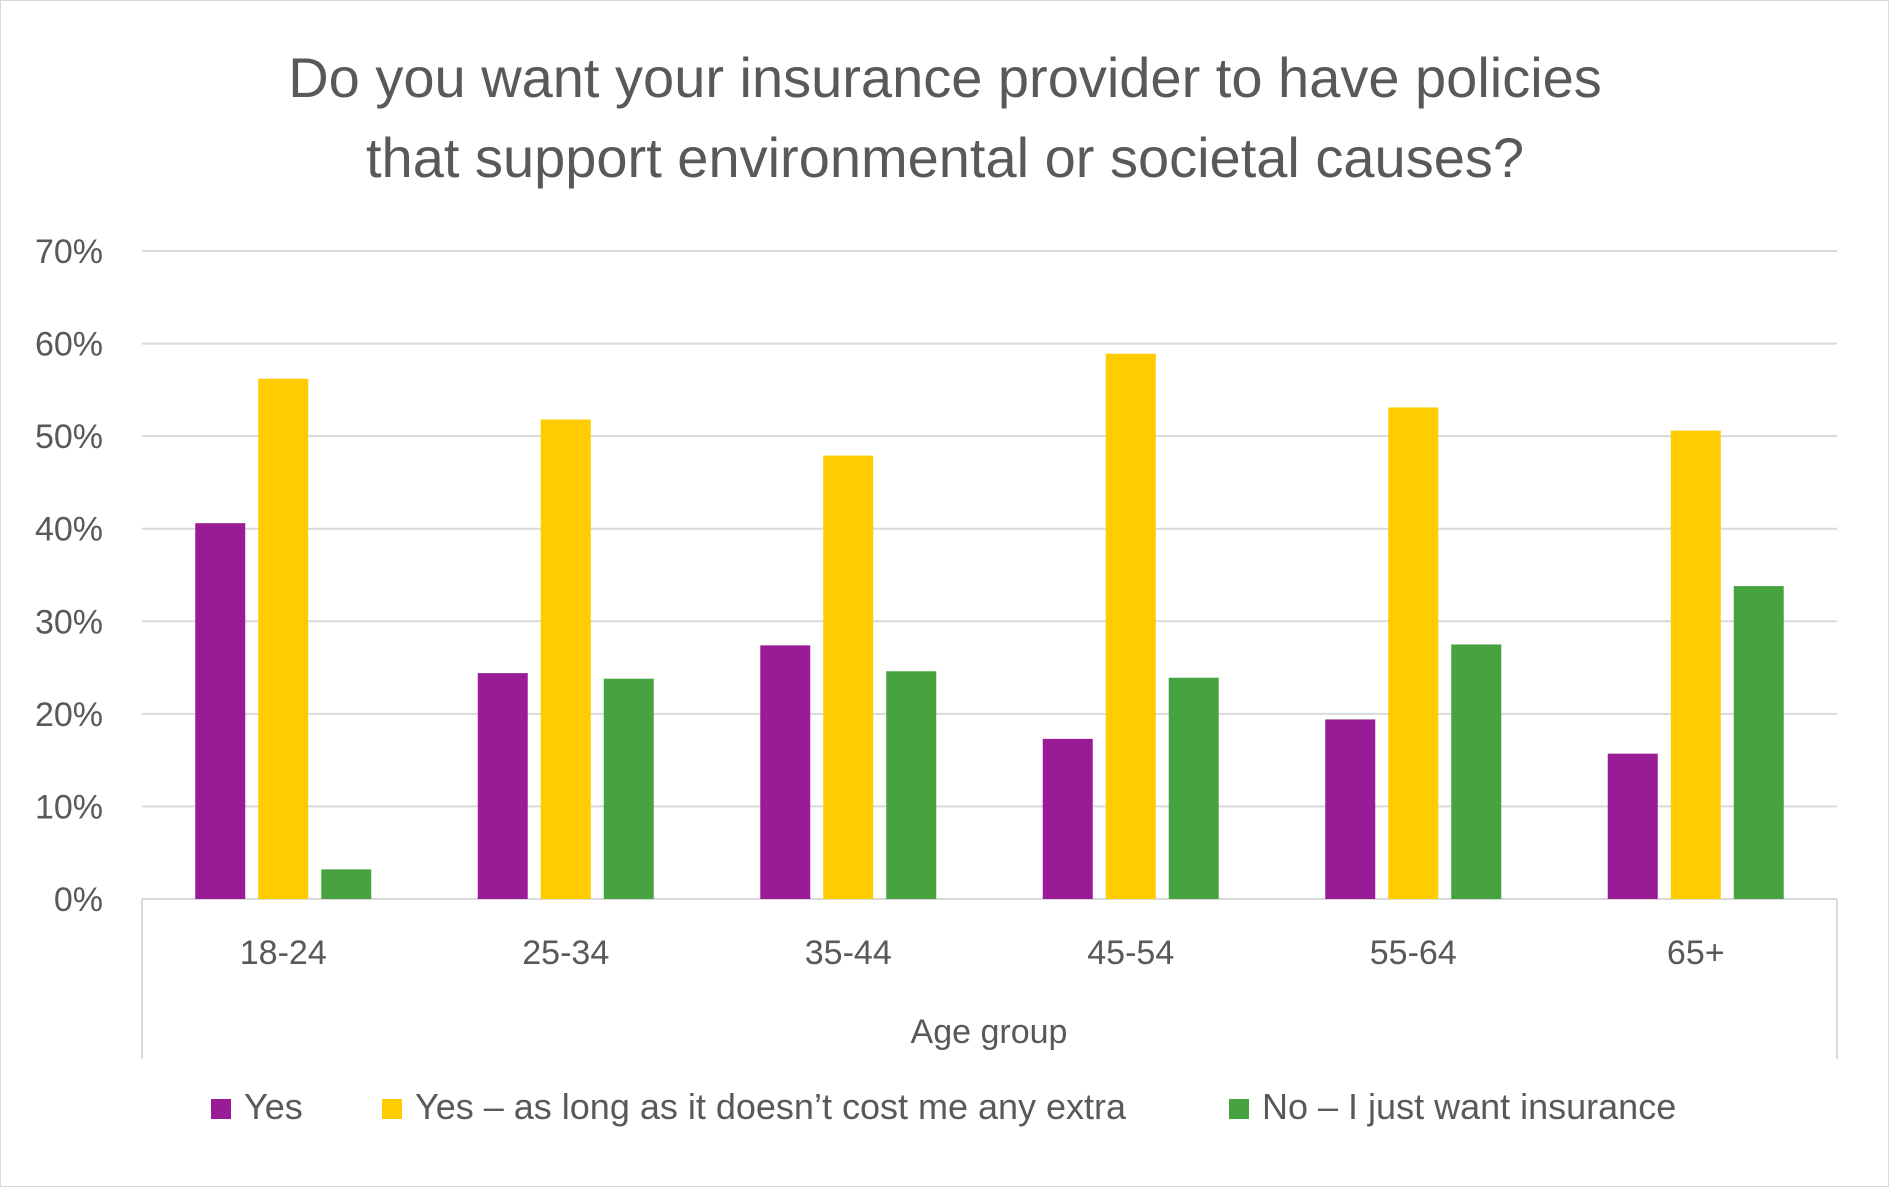  I want to click on legend-label: No – I just want insurance, so click(1469, 1106).